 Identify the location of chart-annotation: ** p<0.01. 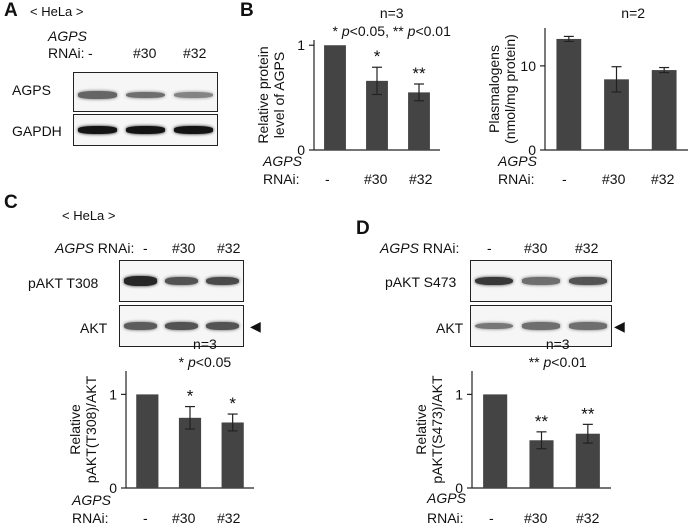
(558, 362).